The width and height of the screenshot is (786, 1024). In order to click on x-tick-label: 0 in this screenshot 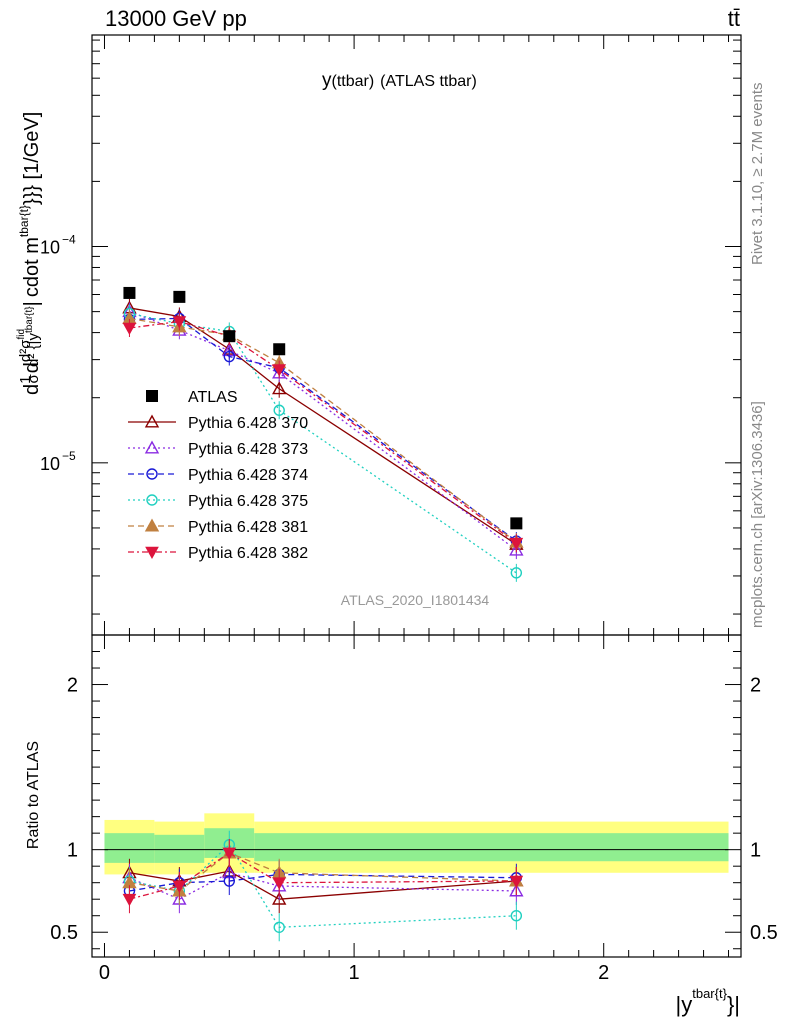, I will do `click(104, 973)`.